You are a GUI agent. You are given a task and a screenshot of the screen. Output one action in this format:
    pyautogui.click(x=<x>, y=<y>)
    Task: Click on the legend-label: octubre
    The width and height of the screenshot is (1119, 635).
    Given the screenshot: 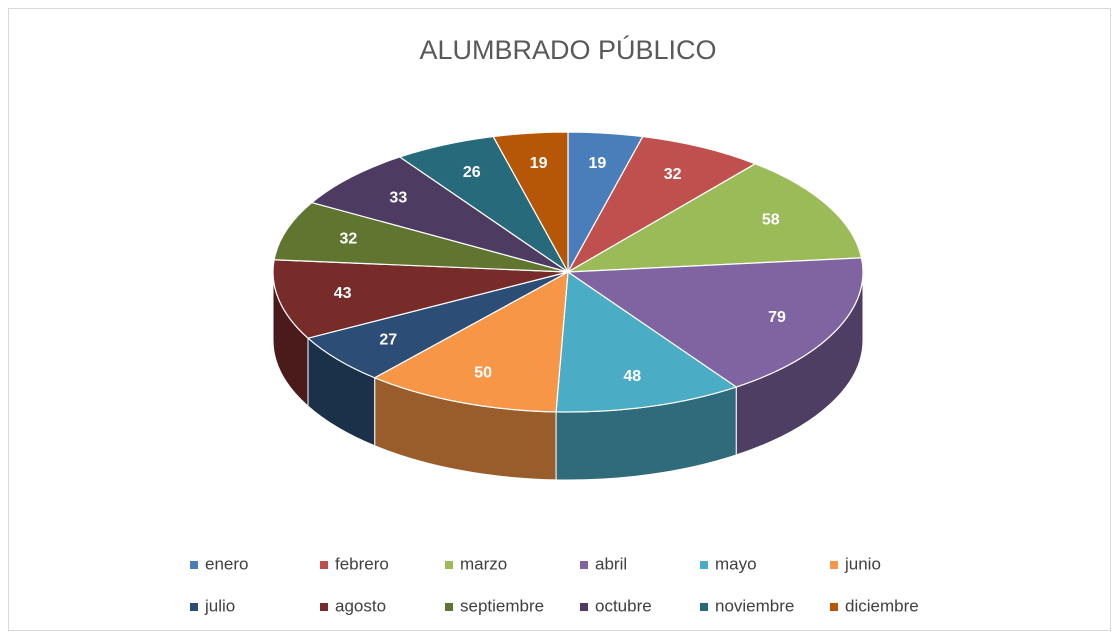 What is the action you would take?
    pyautogui.click(x=623, y=605)
    